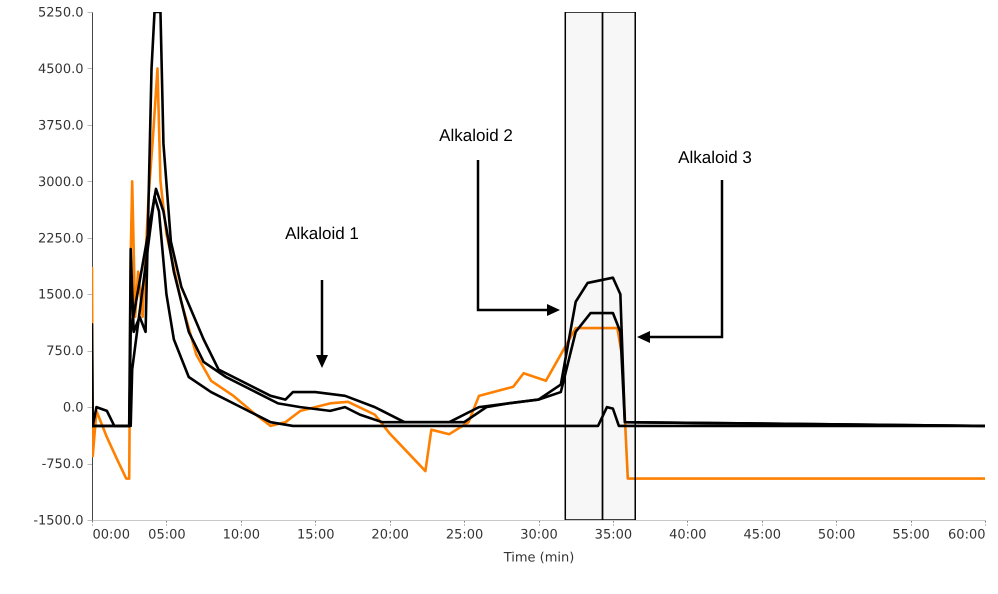  Describe the element at coordinates (911, 535) in the screenshot. I see `x-tick-label: 55:00` at that location.